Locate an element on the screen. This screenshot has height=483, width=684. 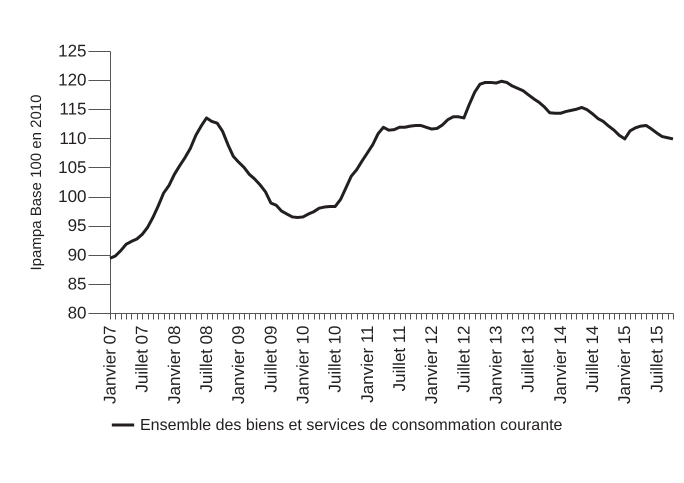
x-tick-label: Janvier 15 is located at coordinates (624, 365).